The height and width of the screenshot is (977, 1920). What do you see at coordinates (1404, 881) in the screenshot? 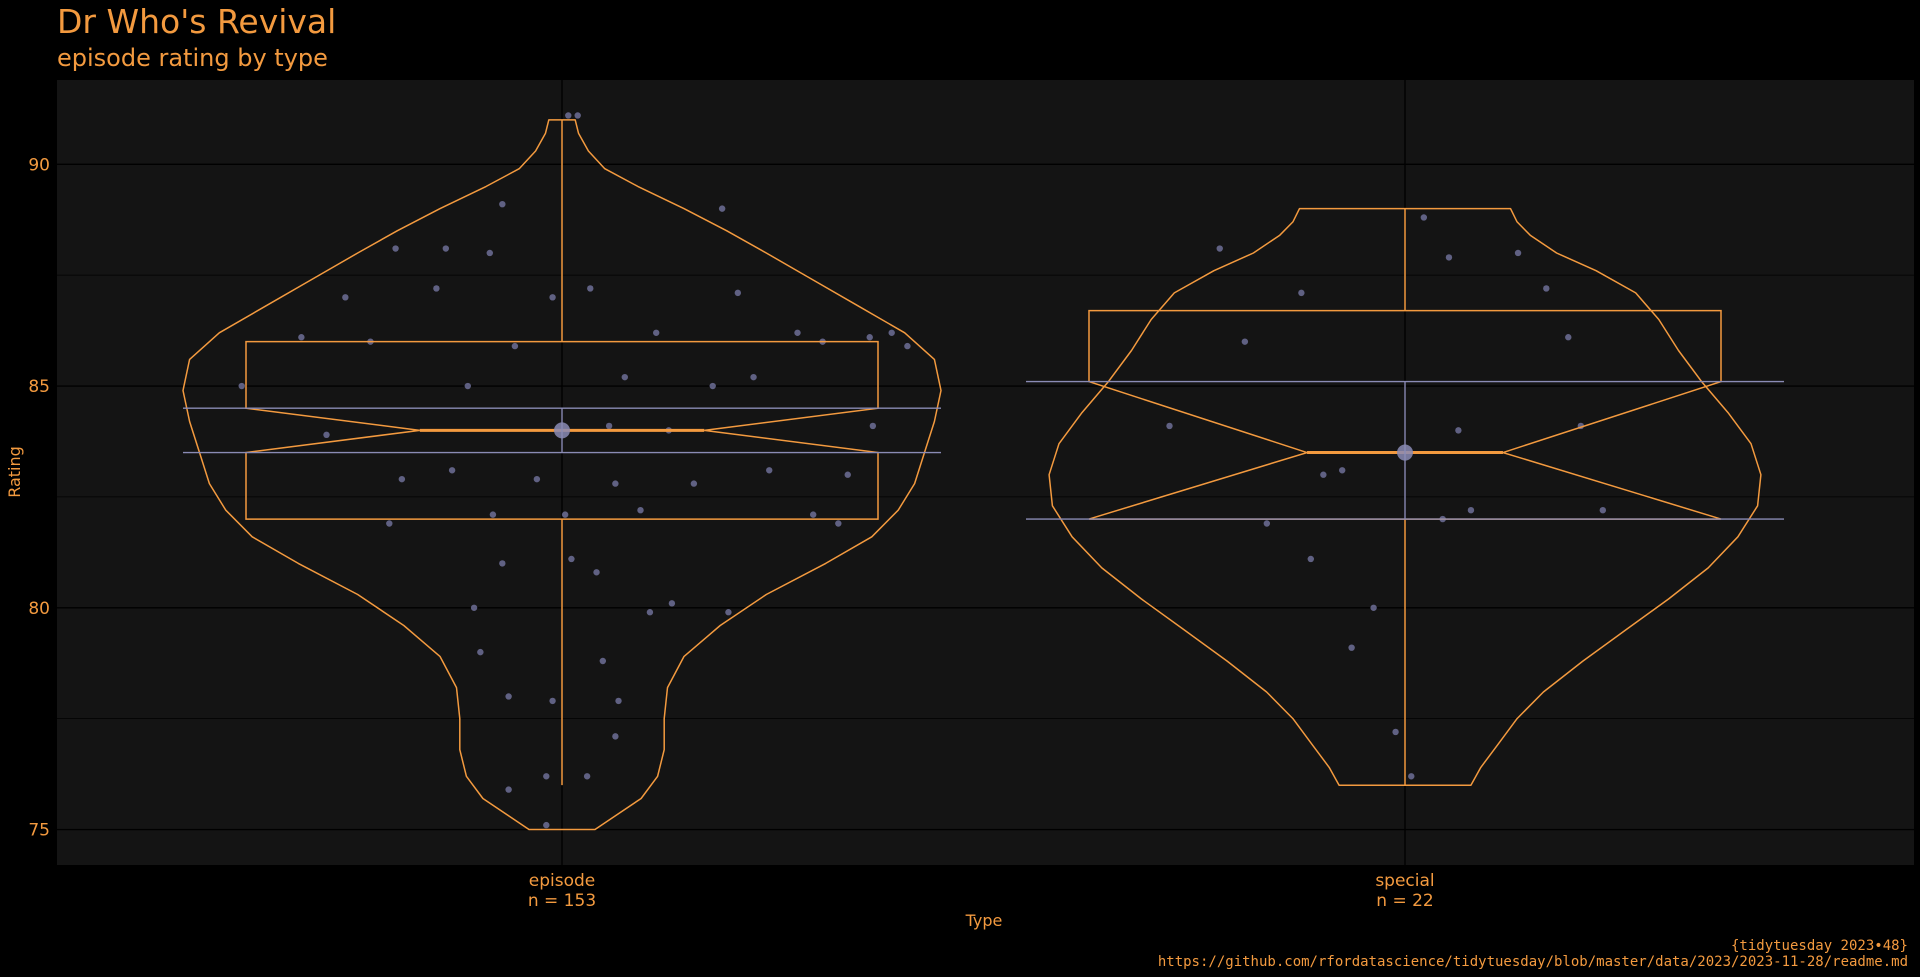
I see `x-tick-label-special: special` at bounding box center [1404, 881].